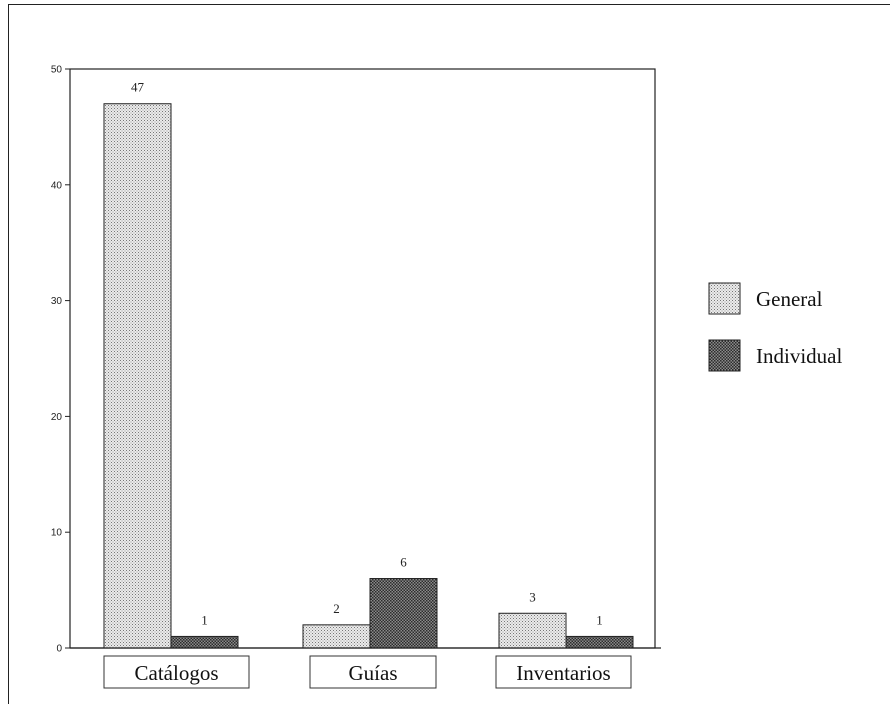  What do you see at coordinates (138, 87) in the screenshot?
I see `data-label: 47` at bounding box center [138, 87].